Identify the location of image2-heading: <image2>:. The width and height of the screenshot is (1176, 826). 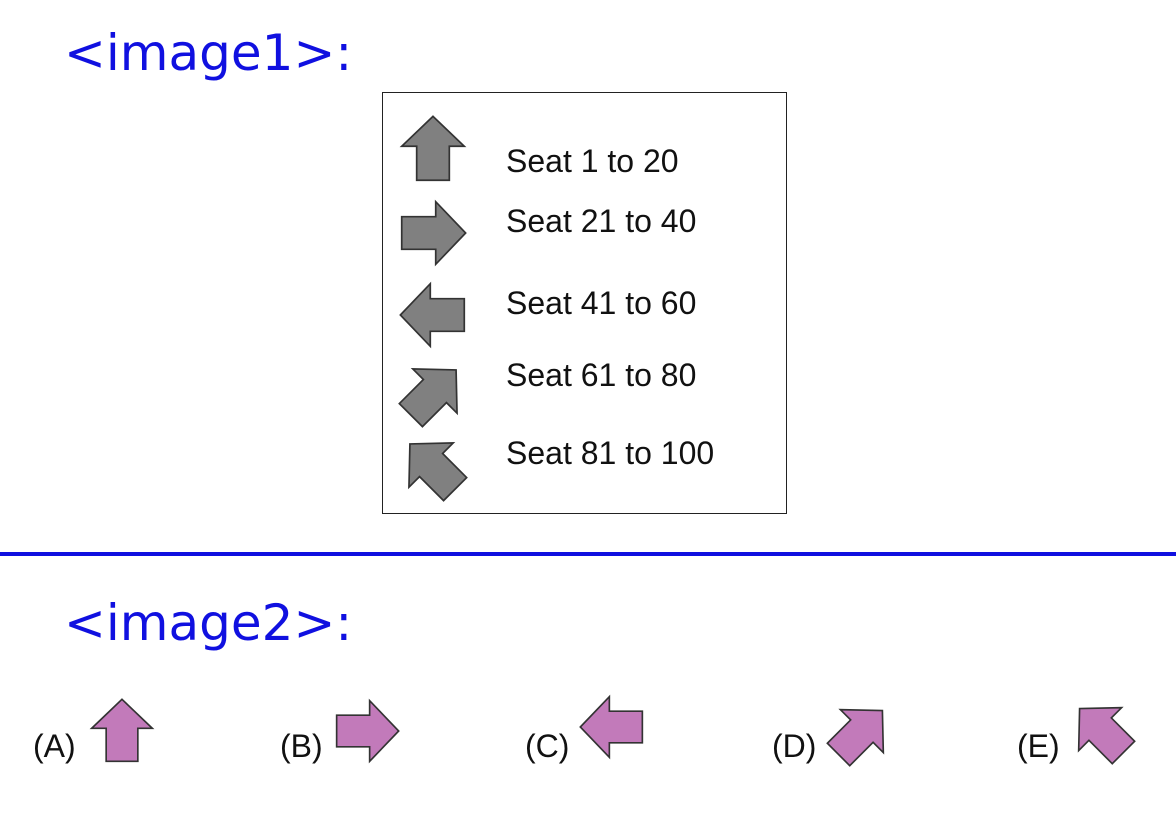
(208, 623).